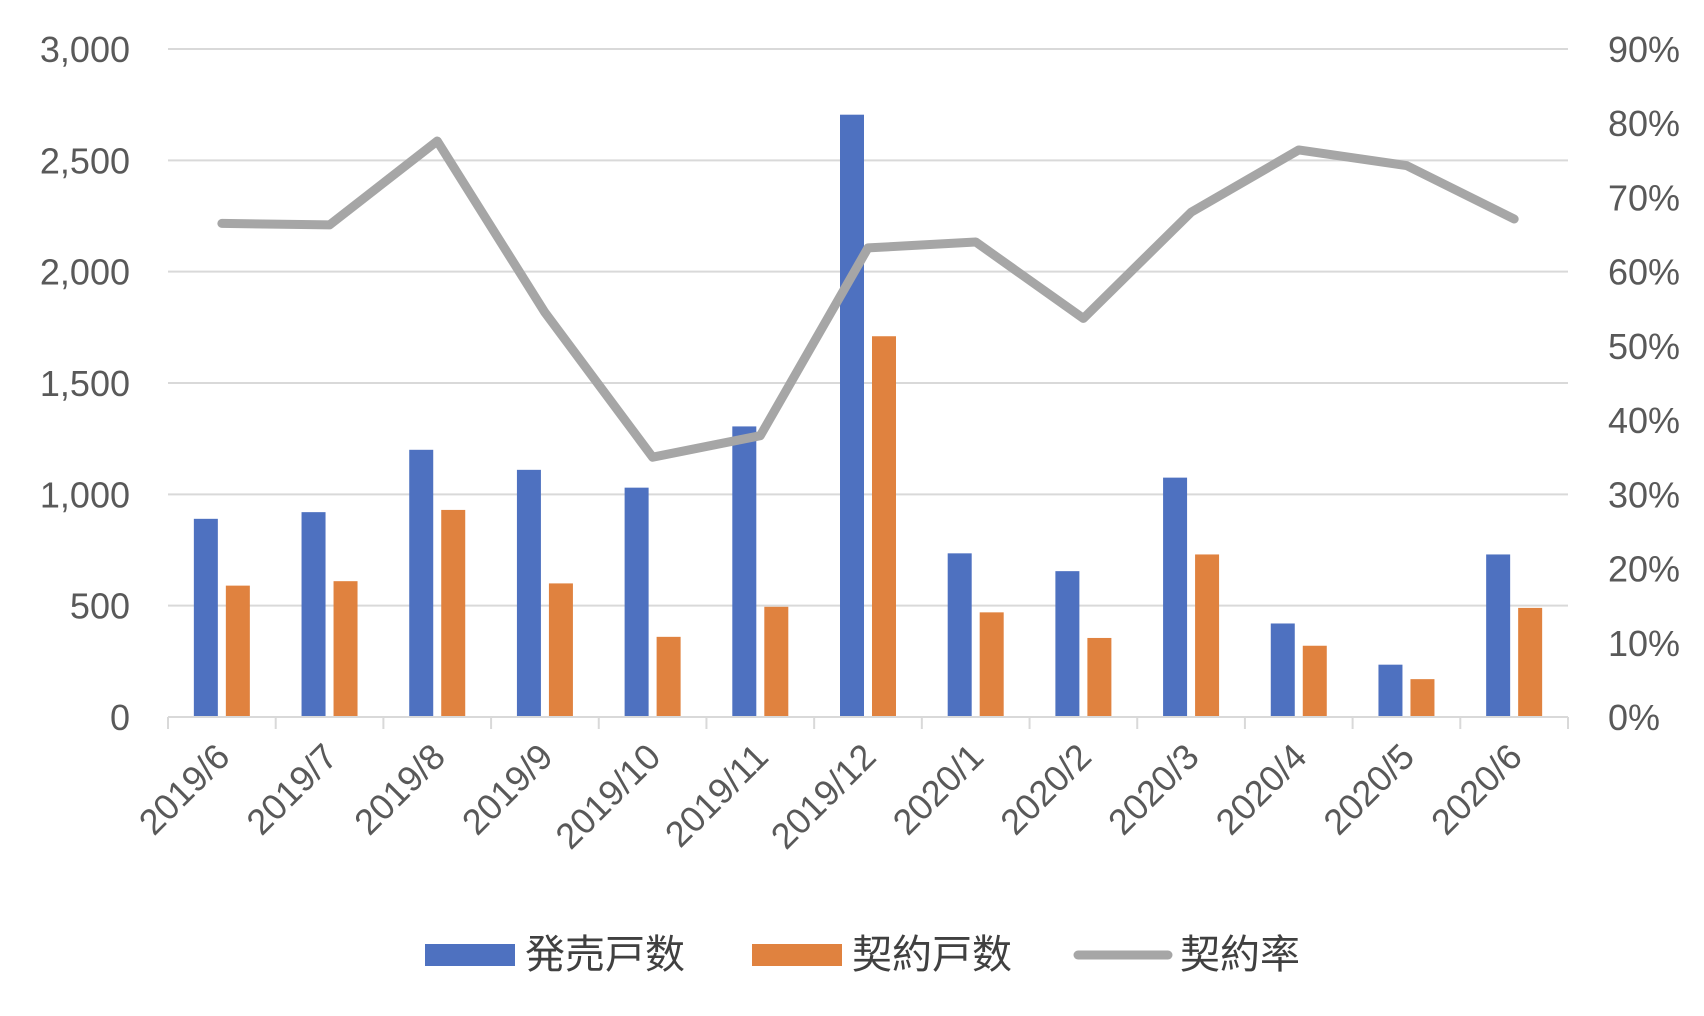 The height and width of the screenshot is (1016, 1704). I want to click on x-tick-label: 2020/4, so click(1261, 789).